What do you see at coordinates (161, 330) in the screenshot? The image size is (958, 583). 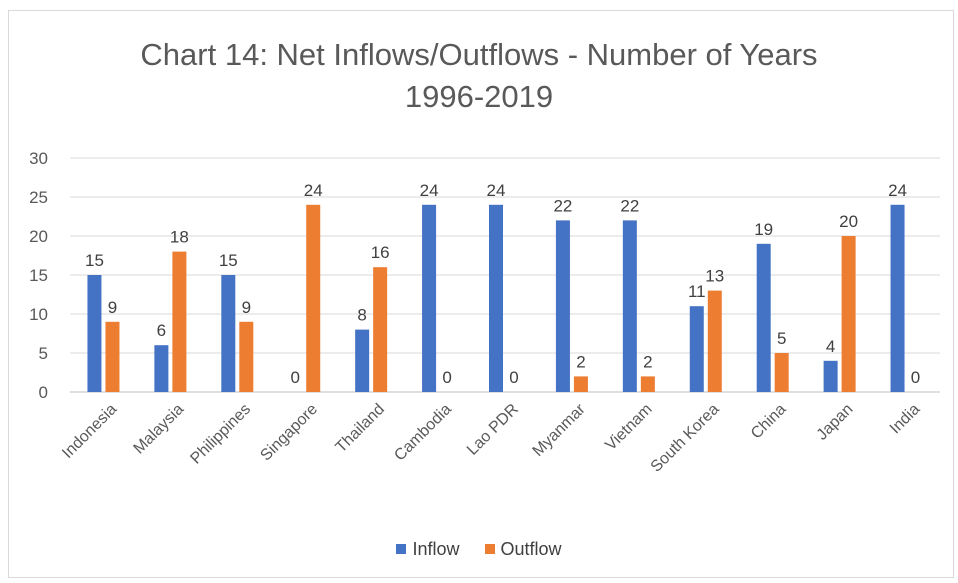 I see `data-label: 6` at bounding box center [161, 330].